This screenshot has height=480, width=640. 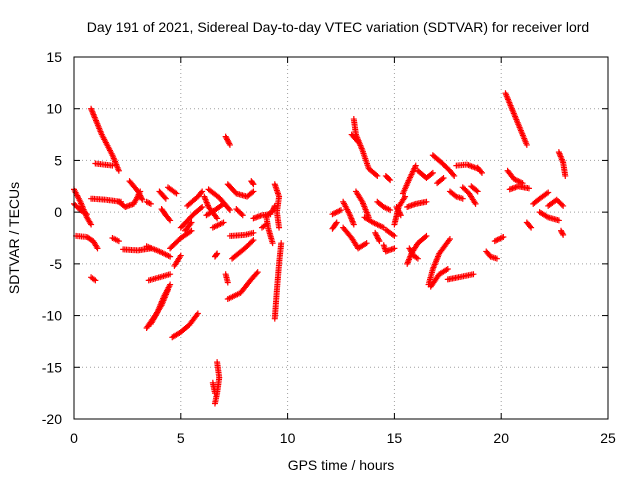 What do you see at coordinates (74, 438) in the screenshot?
I see `x-tick-label: 0` at bounding box center [74, 438].